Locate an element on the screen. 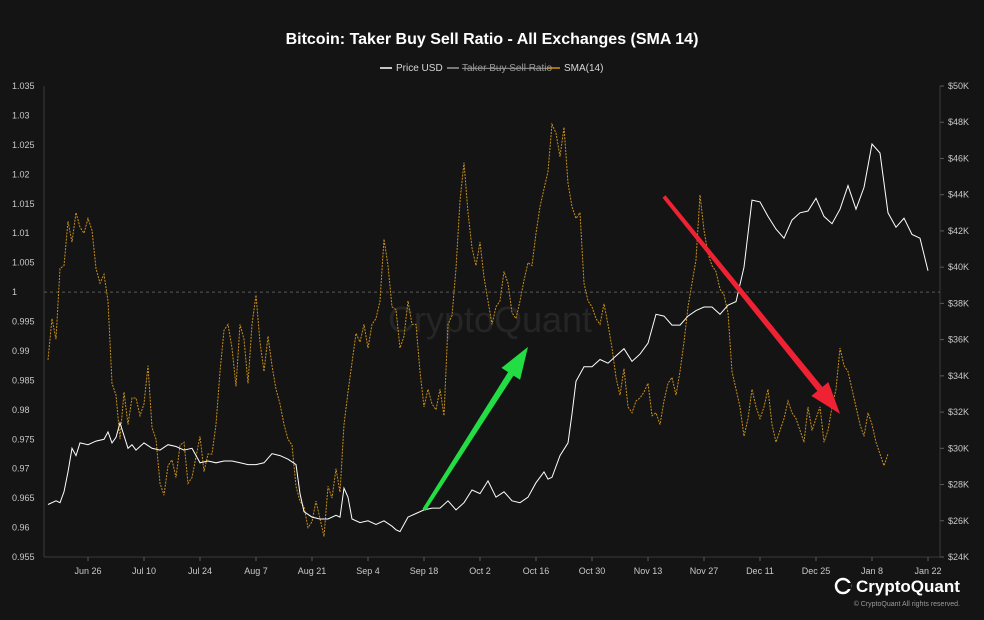 The image size is (984, 620). watermark: CryptoQuant is located at coordinates (490, 319).